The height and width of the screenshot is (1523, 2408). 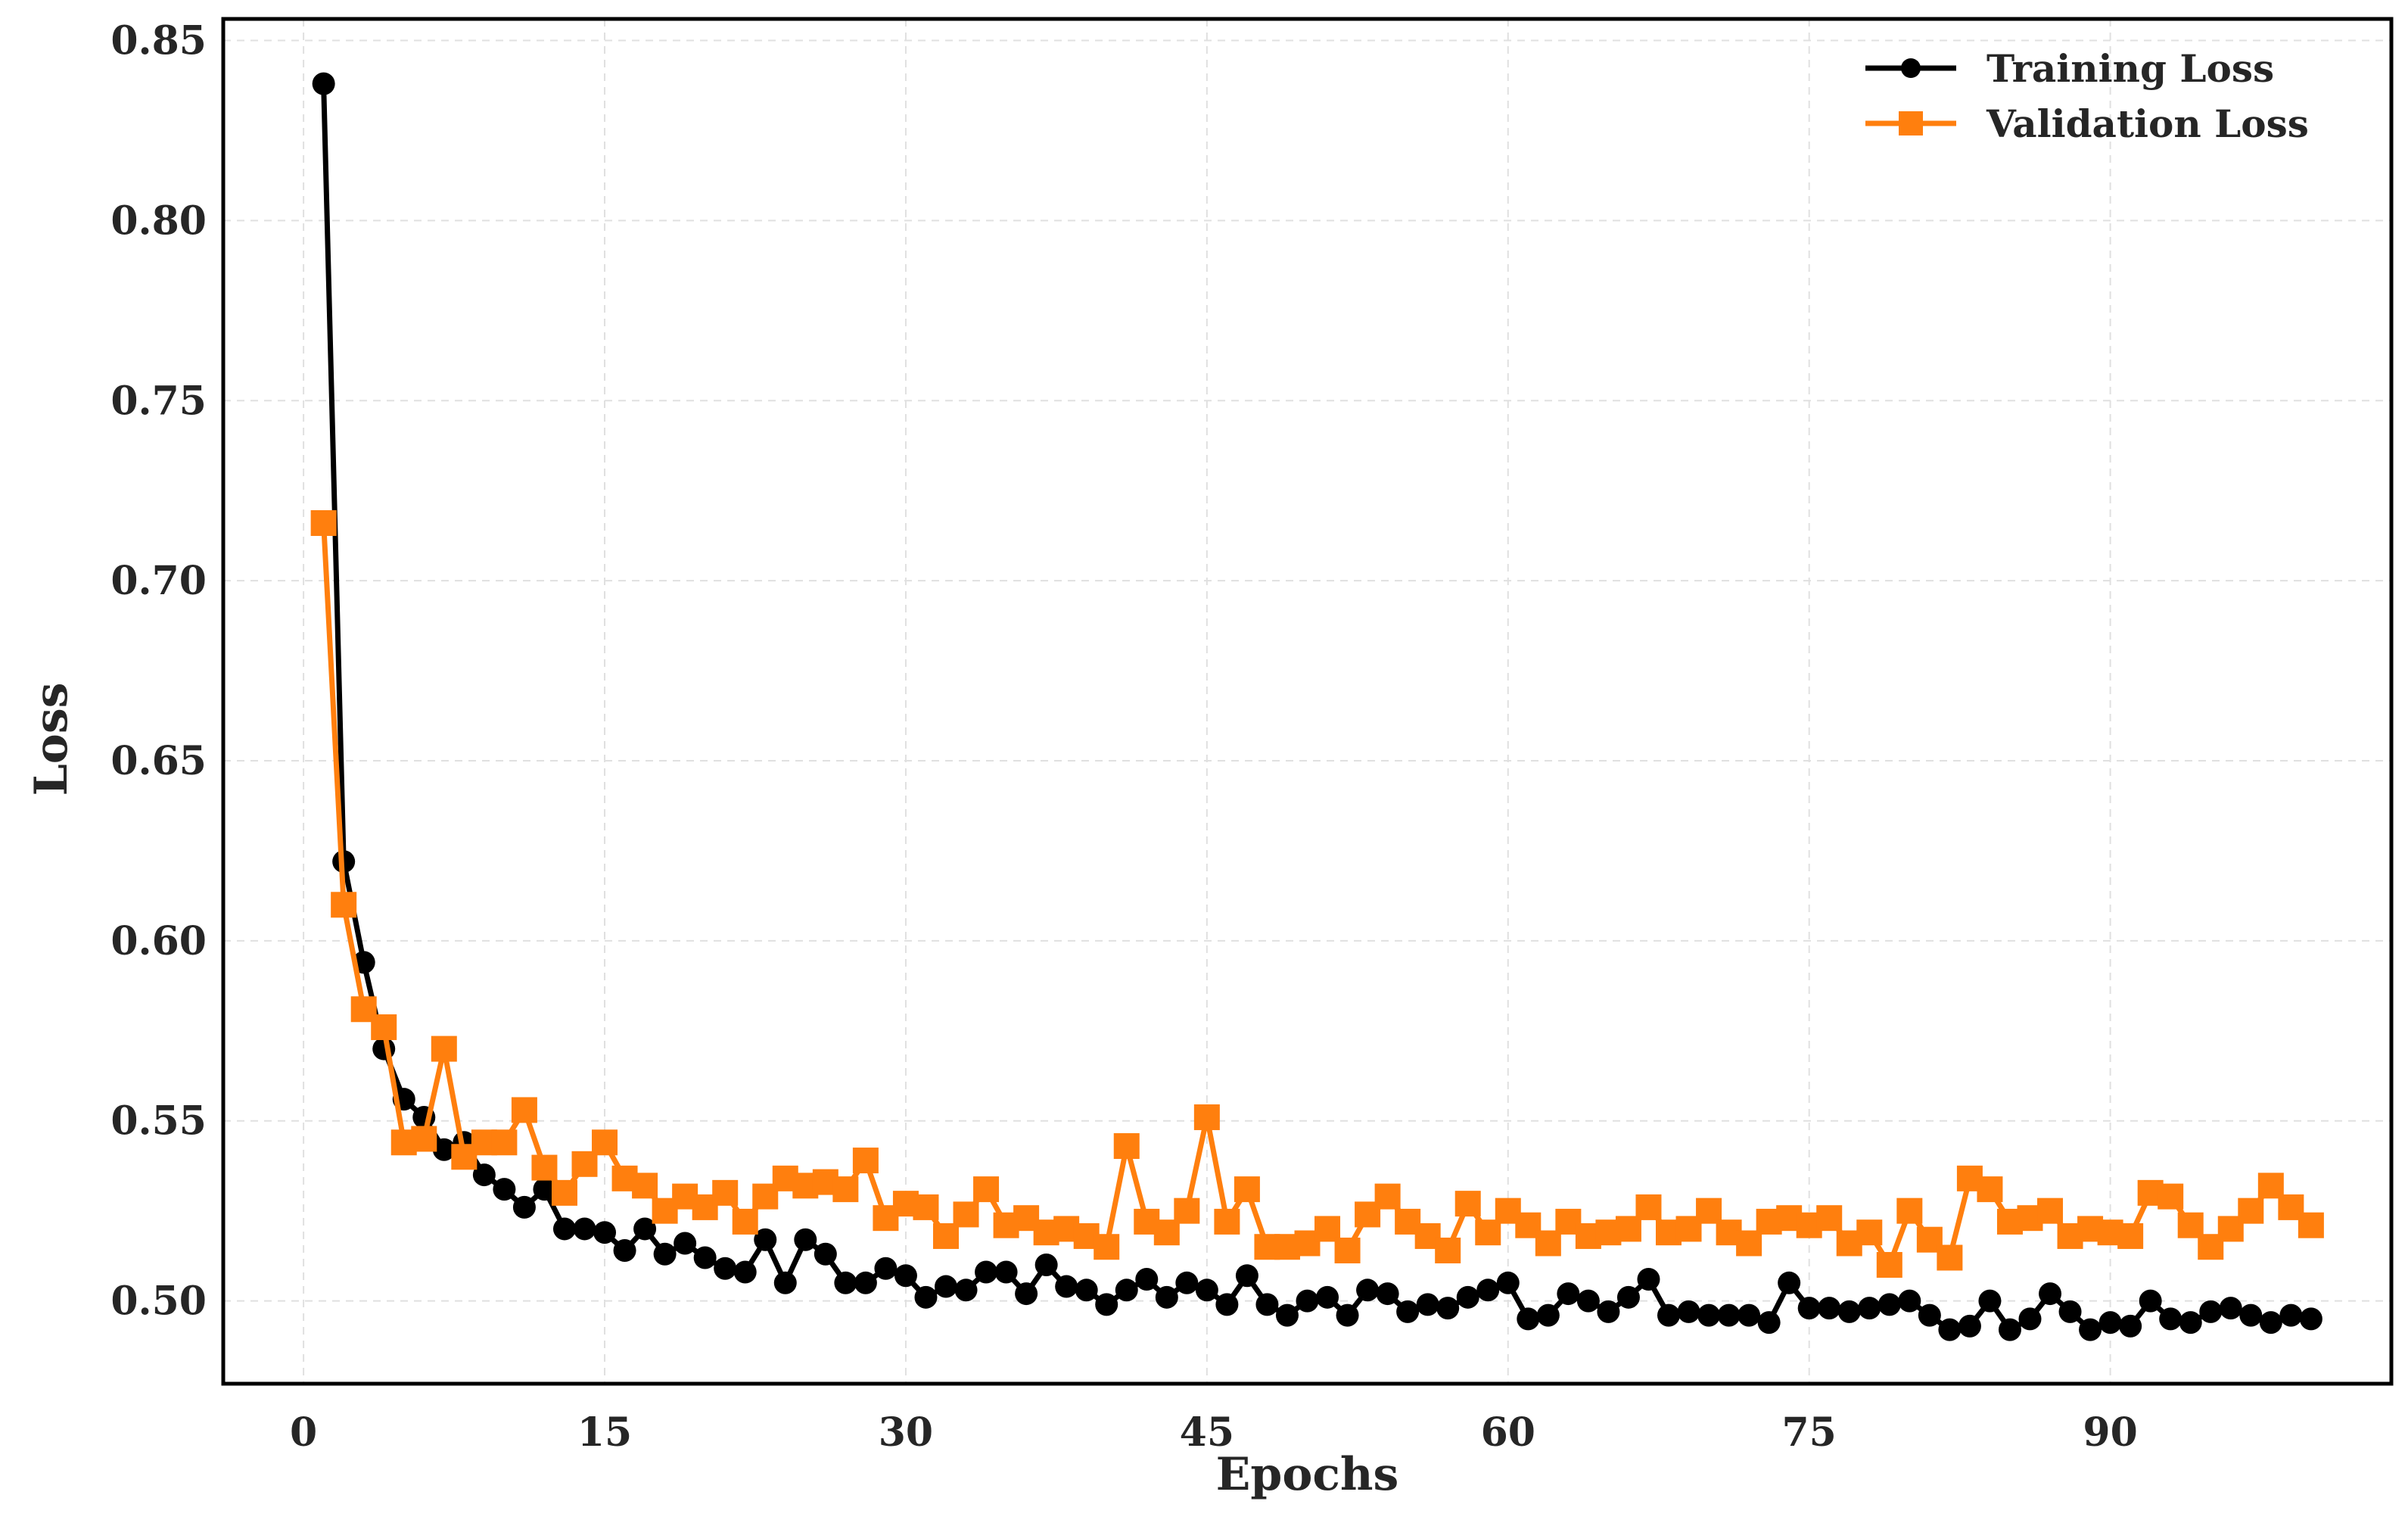 I want to click on legend-item-validation: Validation Loss, so click(x=2087, y=124).